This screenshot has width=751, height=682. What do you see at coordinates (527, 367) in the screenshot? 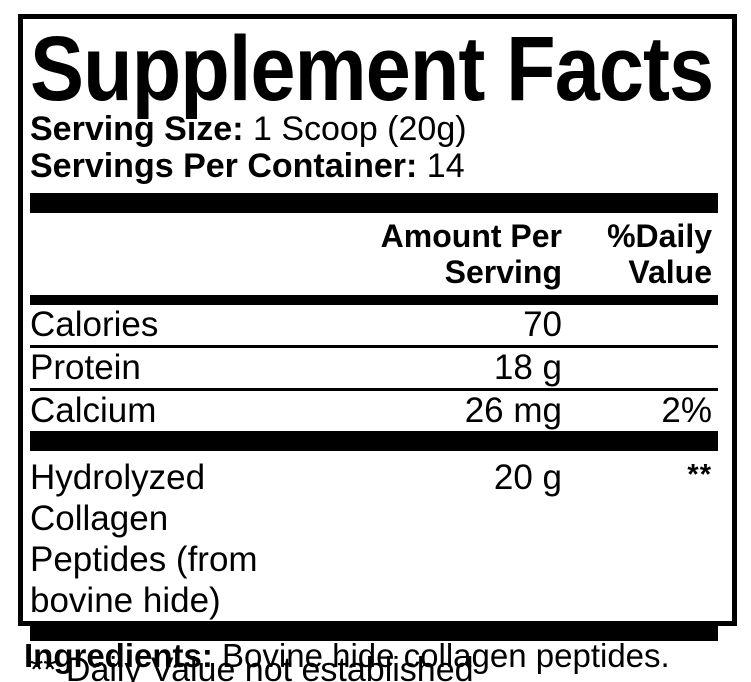
I see `nutrient-amount: 18 g` at bounding box center [527, 367].